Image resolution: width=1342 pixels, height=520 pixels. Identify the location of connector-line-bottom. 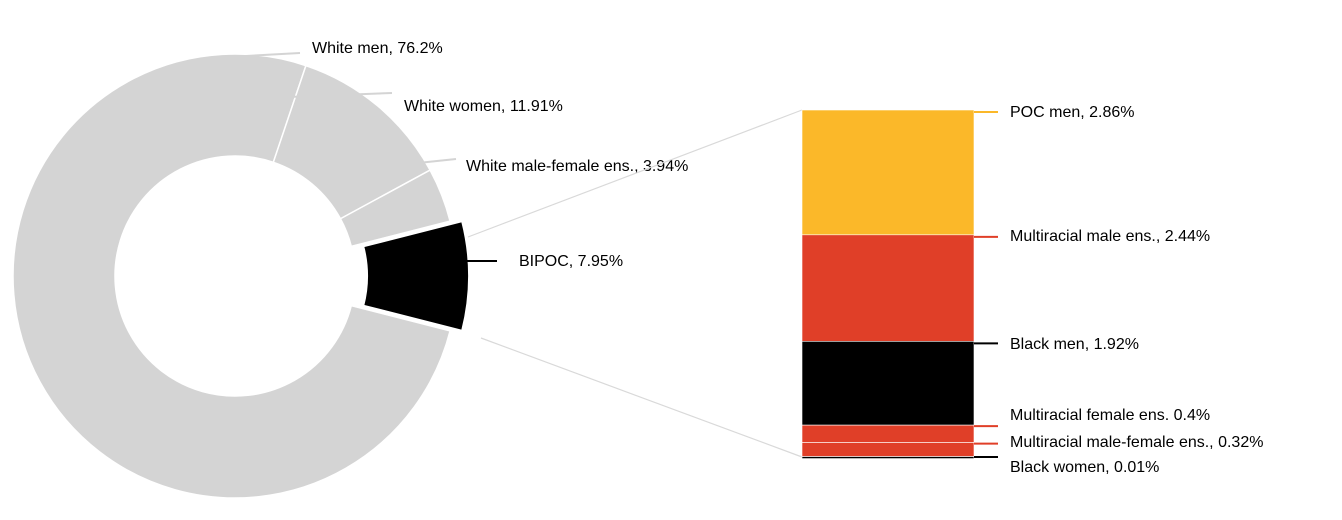
(641, 397).